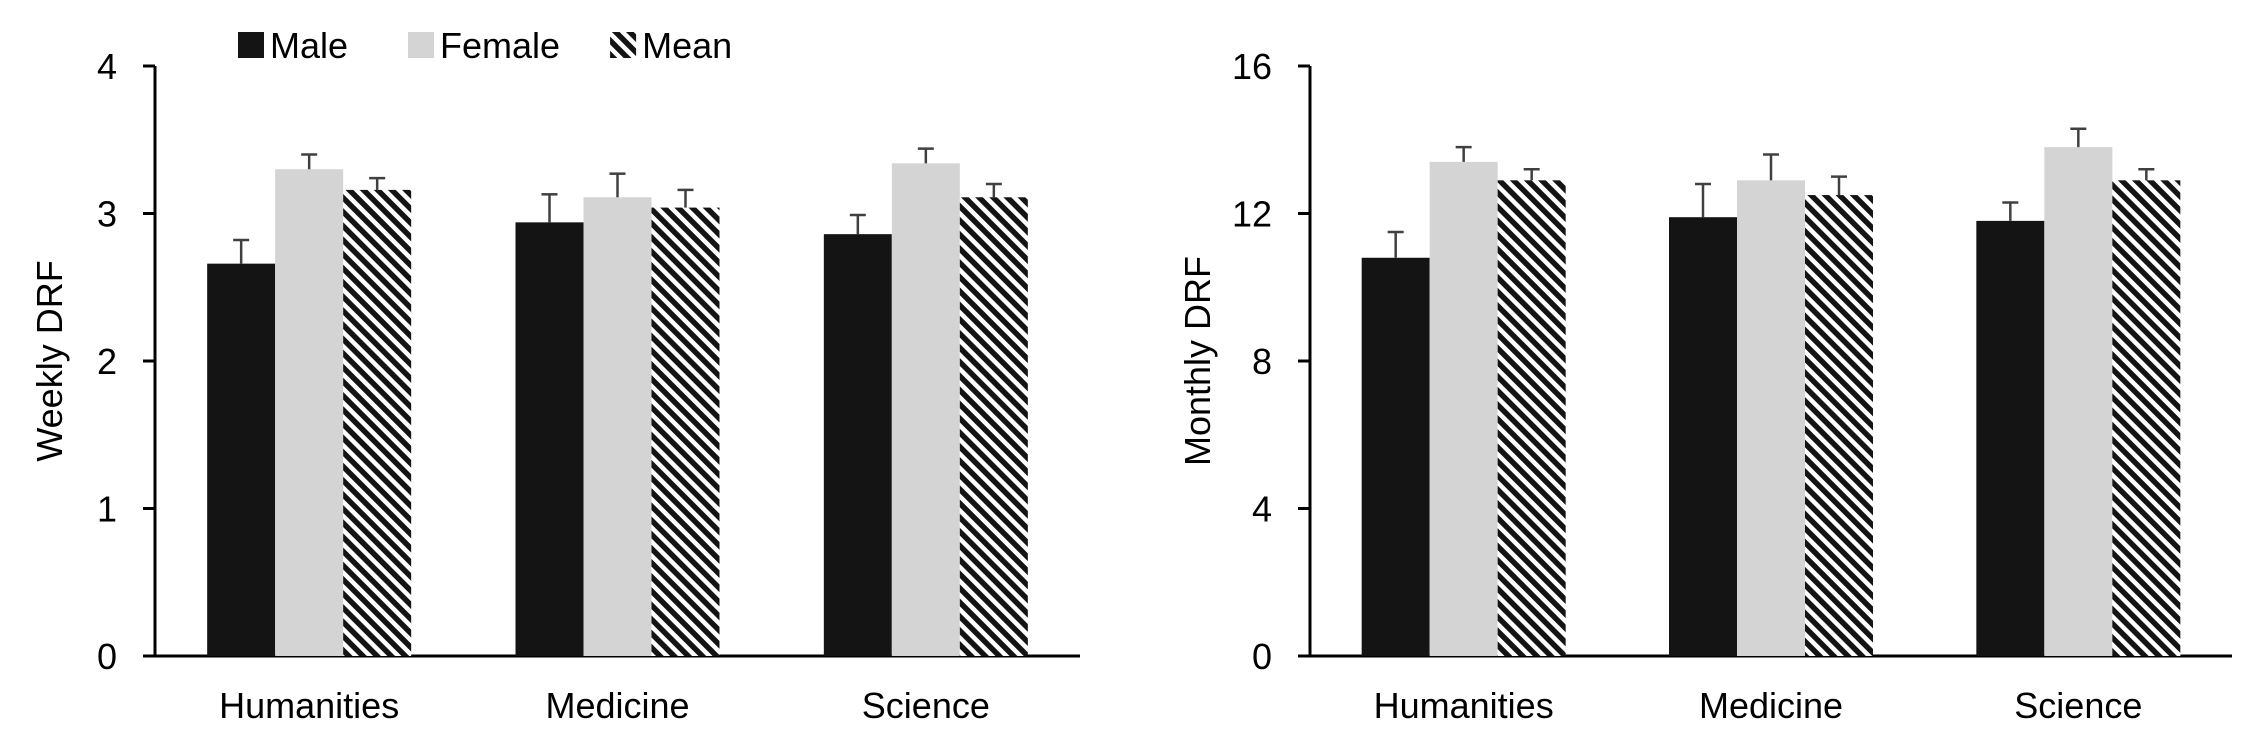 Image resolution: width=2244 pixels, height=754 pixels. Describe the element at coordinates (1197, 361) in the screenshot. I see `y-axis-label: Monthly DRF` at that location.